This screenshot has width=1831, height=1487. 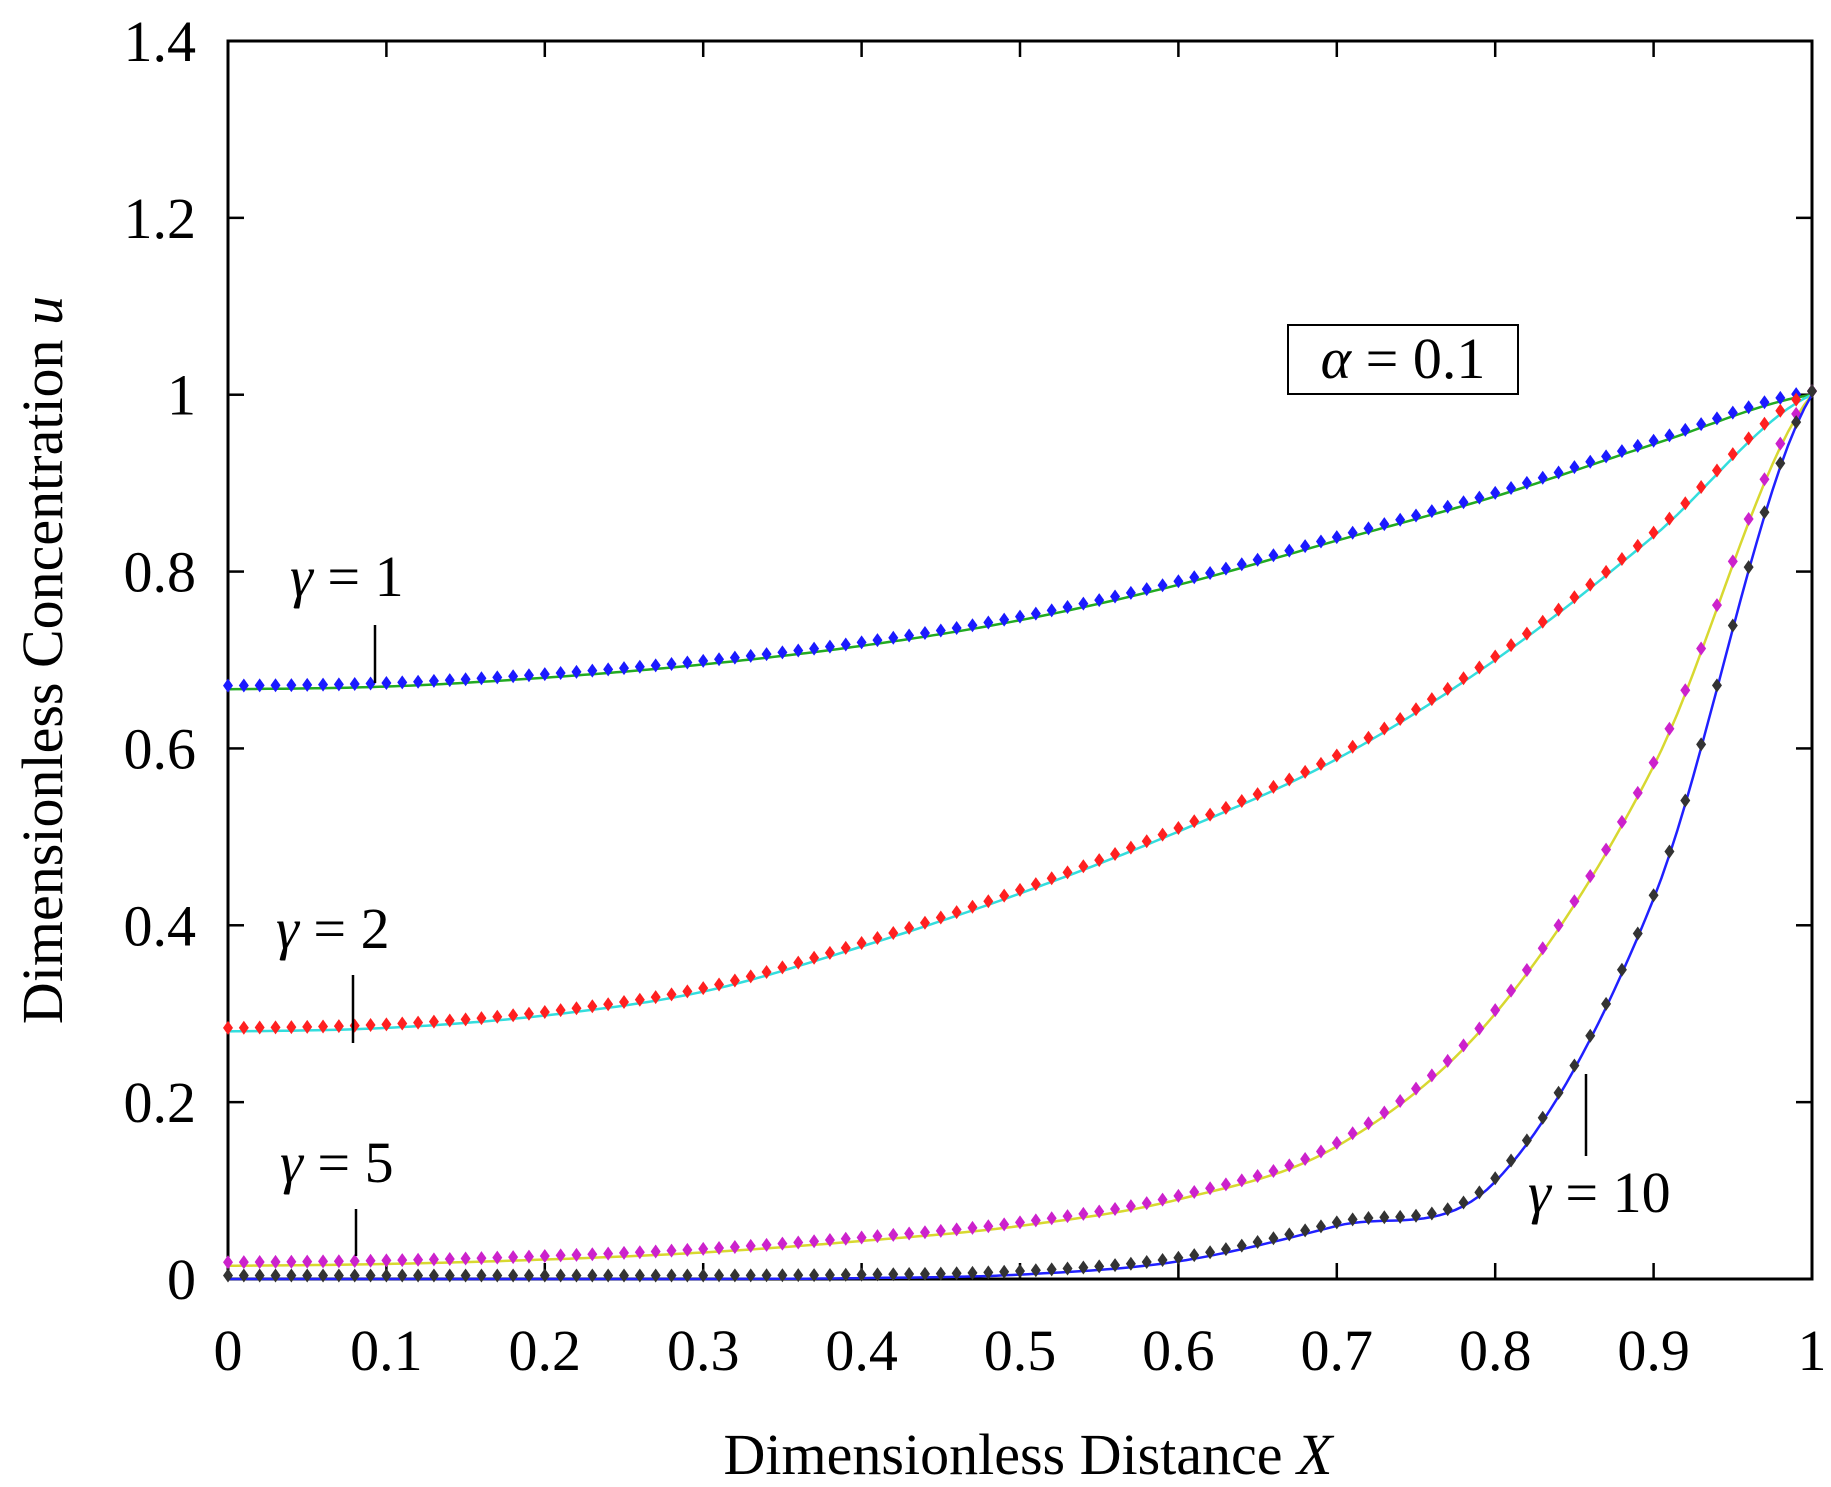 I want to click on y-tick-label: 0, so click(x=181, y=1279).